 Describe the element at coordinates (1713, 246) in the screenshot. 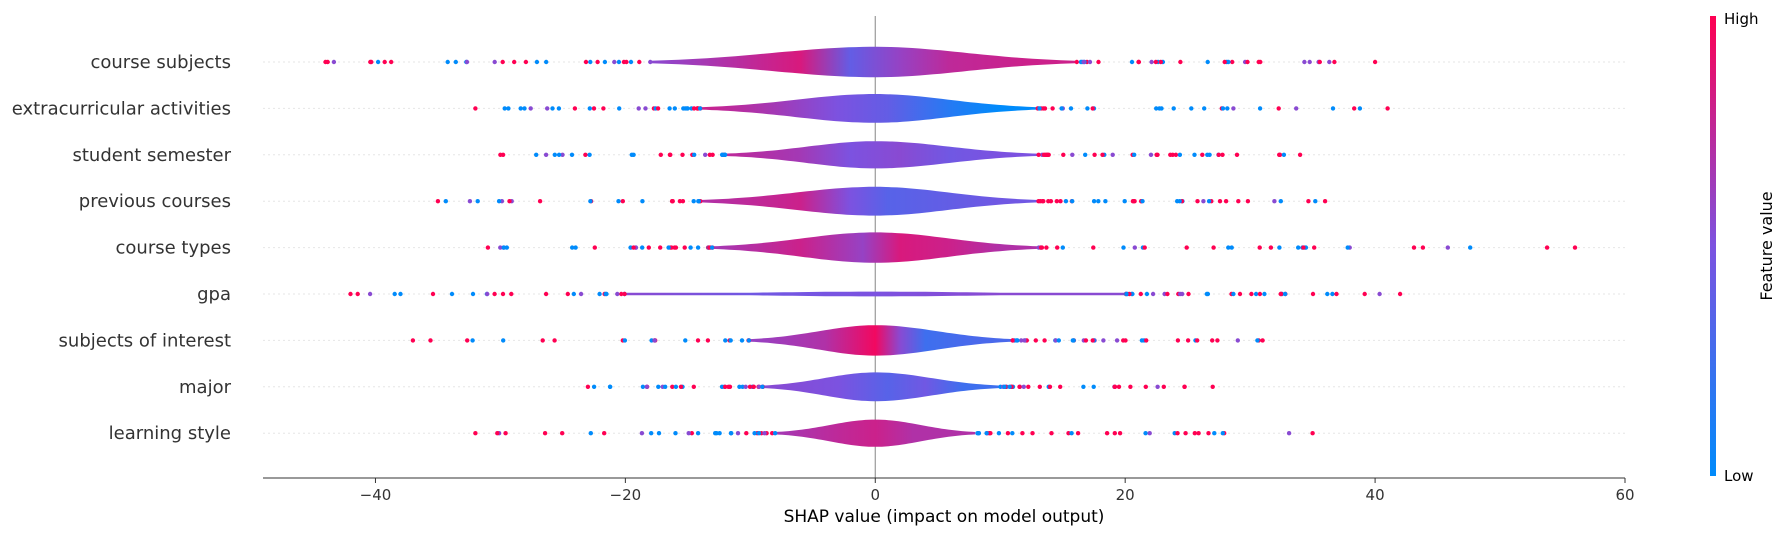

I see `colorbar-gradient` at that location.